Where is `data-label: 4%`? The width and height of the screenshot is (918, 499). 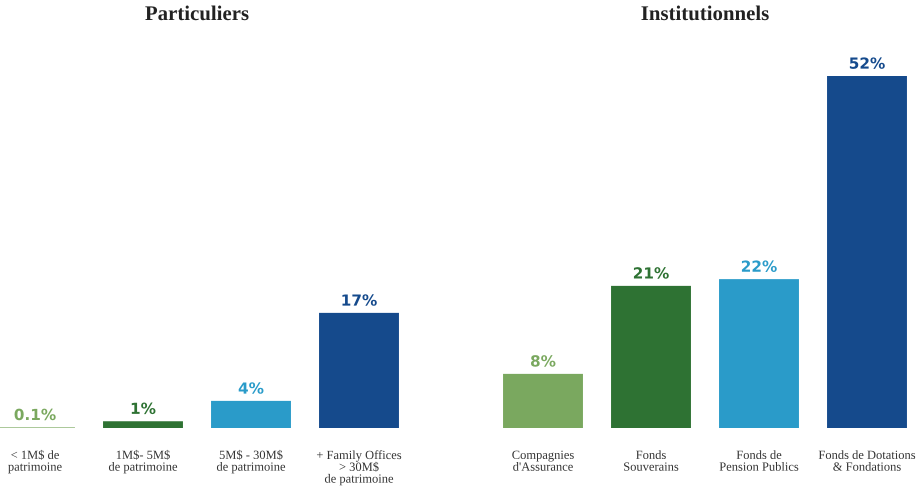
data-label: 4% is located at coordinates (251, 388).